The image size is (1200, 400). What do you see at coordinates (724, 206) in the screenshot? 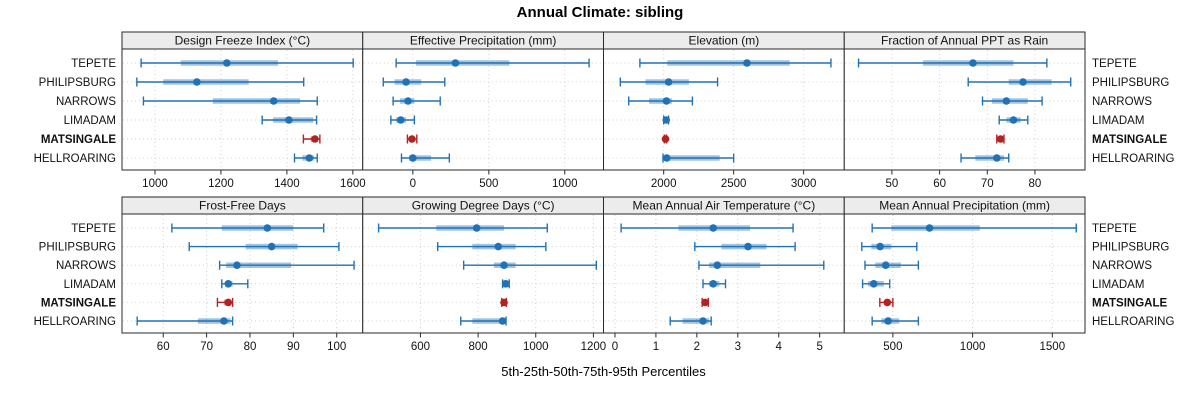
I see `panel-title: Mean Annual Air Temperature (°C)` at bounding box center [724, 206].